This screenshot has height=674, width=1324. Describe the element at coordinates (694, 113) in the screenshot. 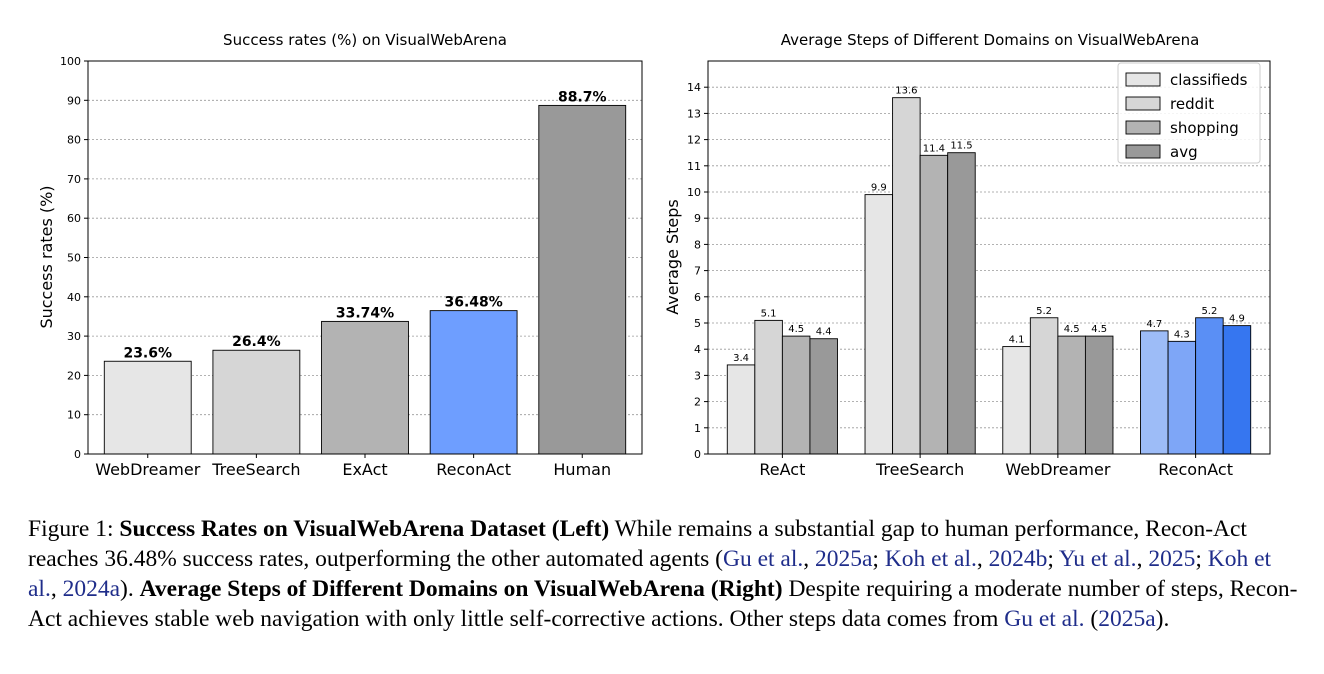

I see `y-tick-label: 13` at that location.